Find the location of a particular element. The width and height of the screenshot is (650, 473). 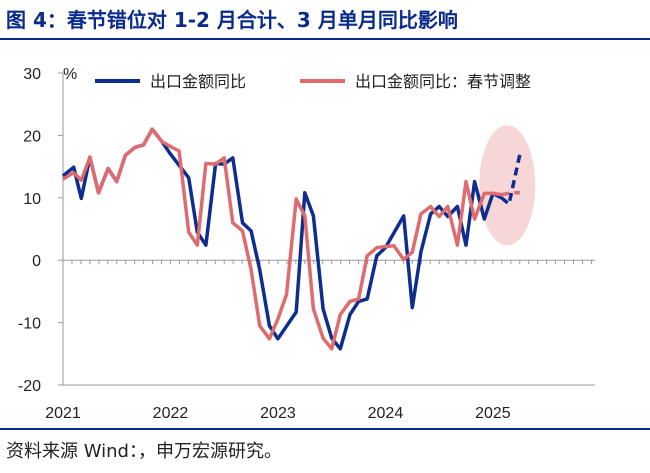

source-note: 资料来源 Wind：，申万宏源研究。 is located at coordinates (144, 451).